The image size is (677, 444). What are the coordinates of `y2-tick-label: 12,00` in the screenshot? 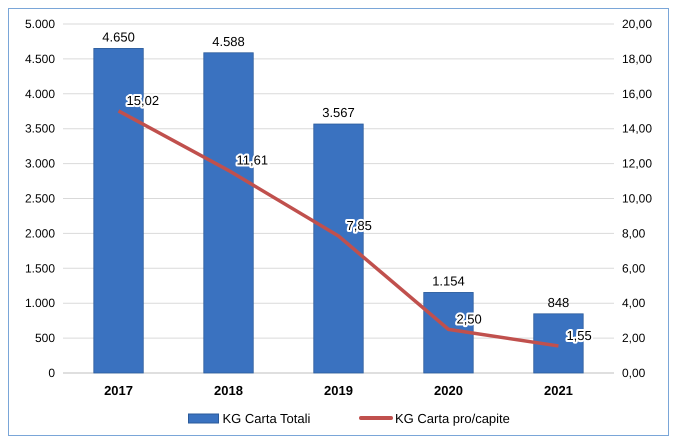 It's located at (637, 163).